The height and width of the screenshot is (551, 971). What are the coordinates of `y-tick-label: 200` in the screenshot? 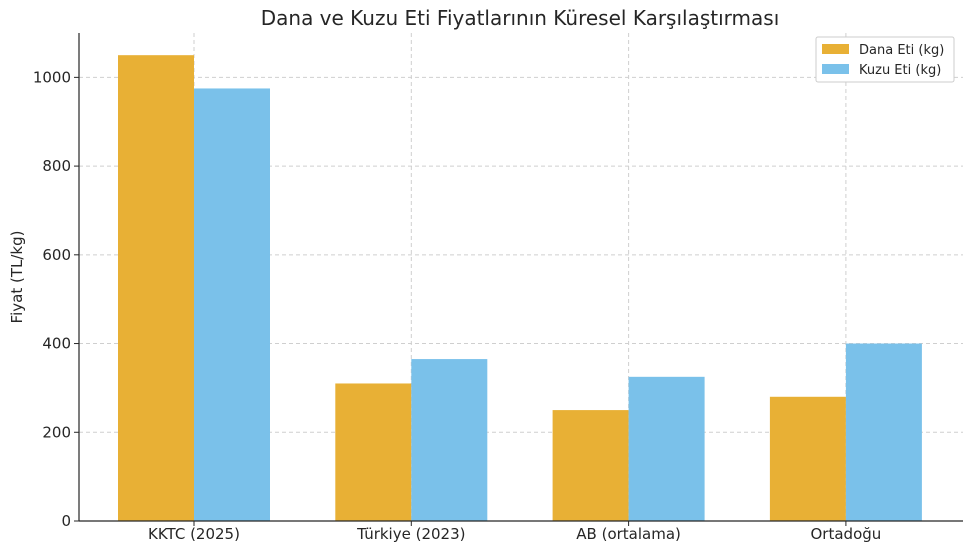 It's located at (56, 432).